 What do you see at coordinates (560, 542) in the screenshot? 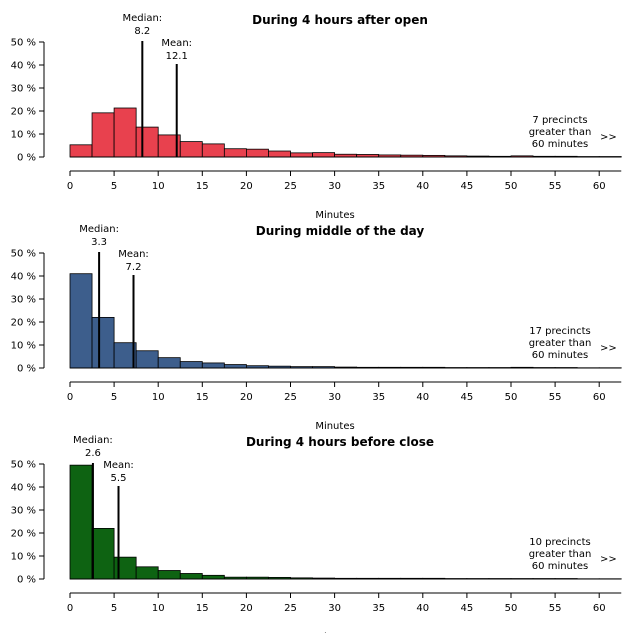
I see `overflow-note-line: 10 precincts` at bounding box center [560, 542].